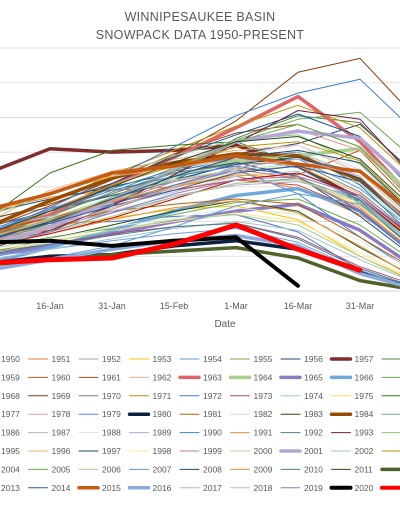 Image resolution: width=400 pixels, height=516 pixels. Describe the element at coordinates (174, 306) in the screenshot. I see `x-tick-label: 15-Feb` at that location.